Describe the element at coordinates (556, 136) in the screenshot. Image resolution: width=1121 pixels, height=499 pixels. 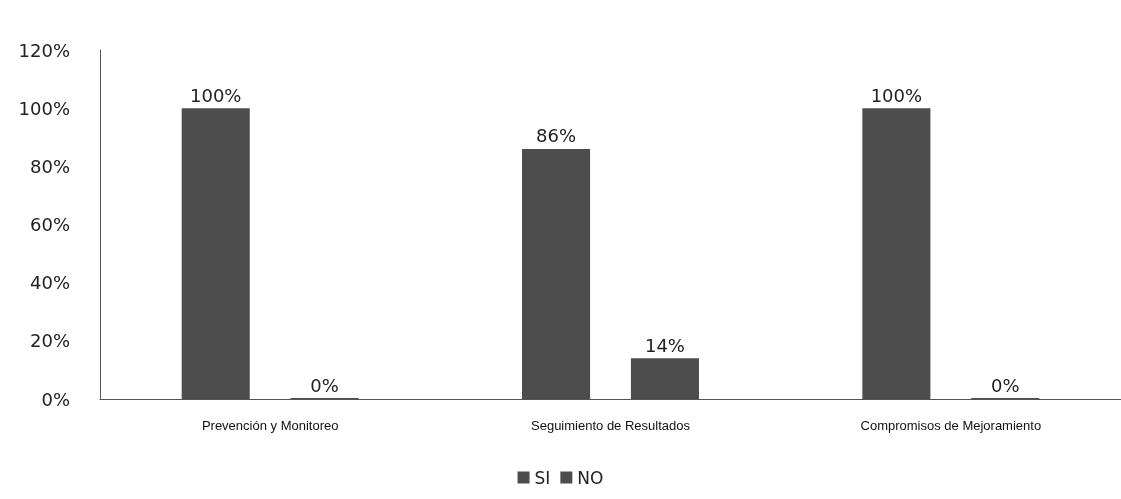
I see `data-label: 86%` at that location.